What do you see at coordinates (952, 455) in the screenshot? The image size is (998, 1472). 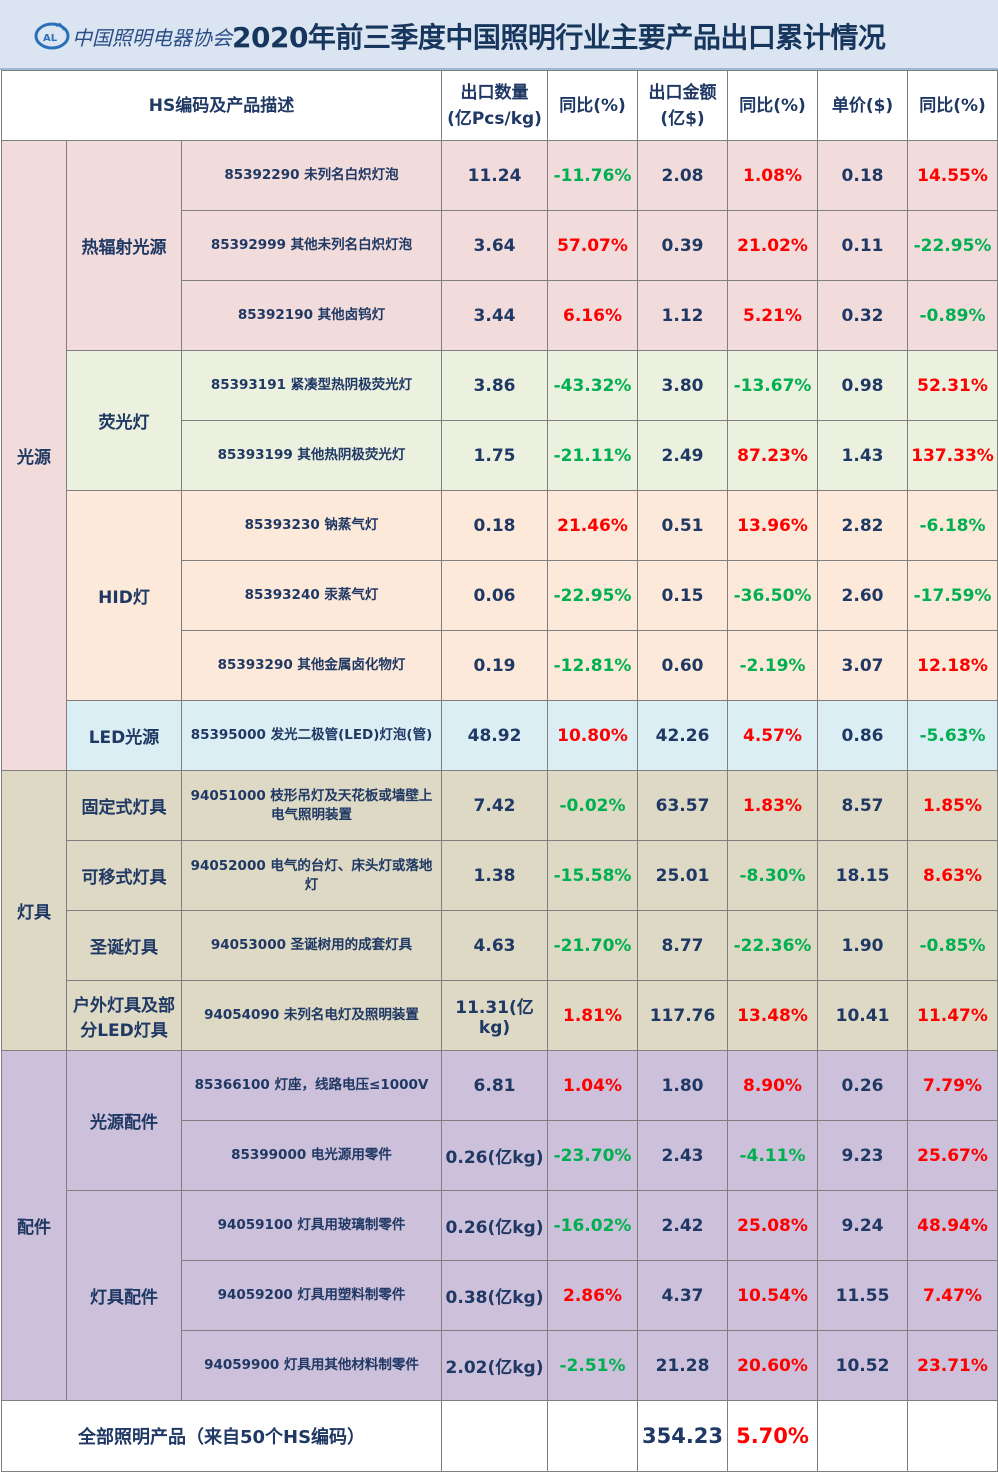 I see `row-price-yoy: 137.33%` at bounding box center [952, 455].